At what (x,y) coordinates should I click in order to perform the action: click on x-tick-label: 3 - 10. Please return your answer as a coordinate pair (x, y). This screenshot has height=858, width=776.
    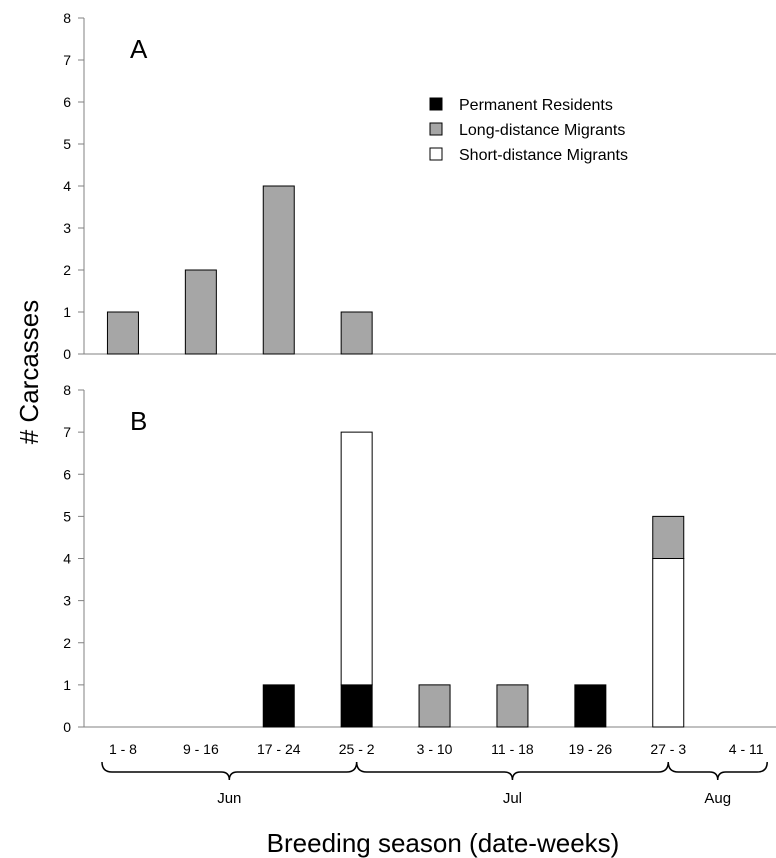
    Looking at the image, I should click on (435, 749).